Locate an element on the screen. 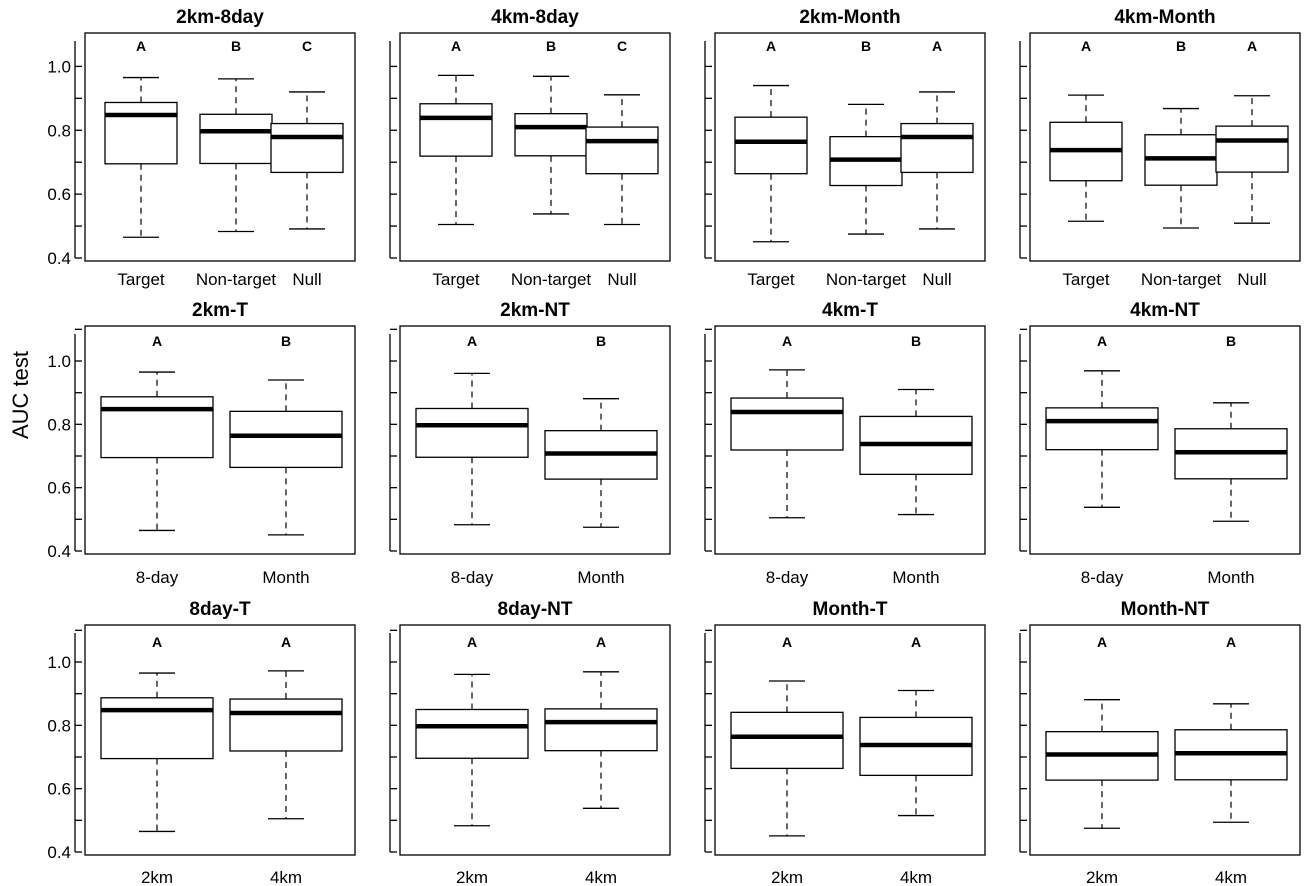 The width and height of the screenshot is (1306, 886). chart-panel: 4km-T A 8-day B Month is located at coordinates (845, 443).